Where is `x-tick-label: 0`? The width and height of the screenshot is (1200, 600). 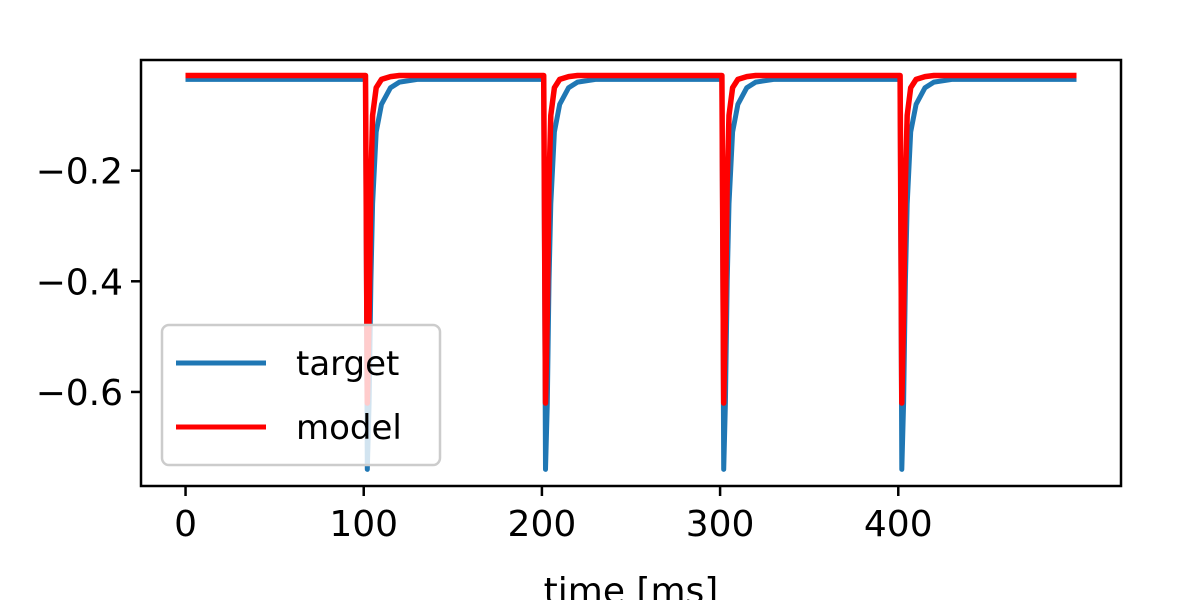
x-tick-label: 0 is located at coordinates (185, 524).